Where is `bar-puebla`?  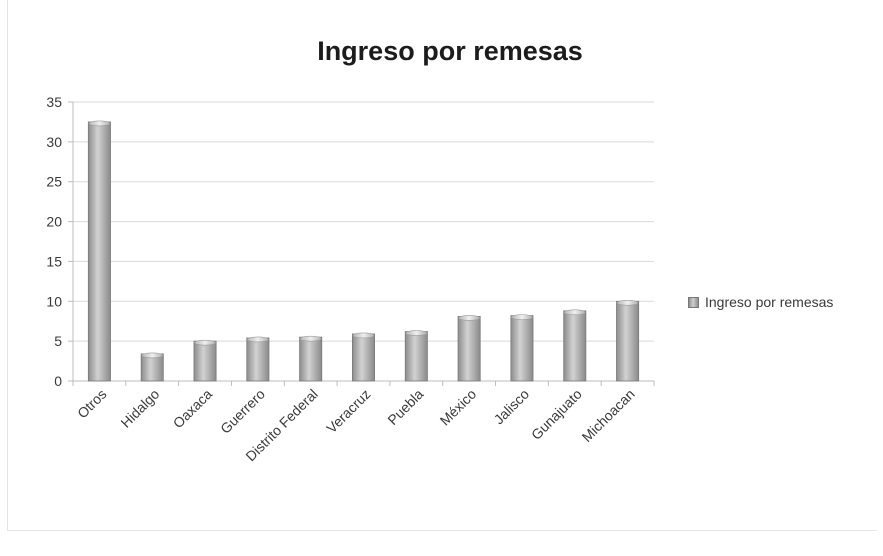
bar-puebla is located at coordinates (416, 356).